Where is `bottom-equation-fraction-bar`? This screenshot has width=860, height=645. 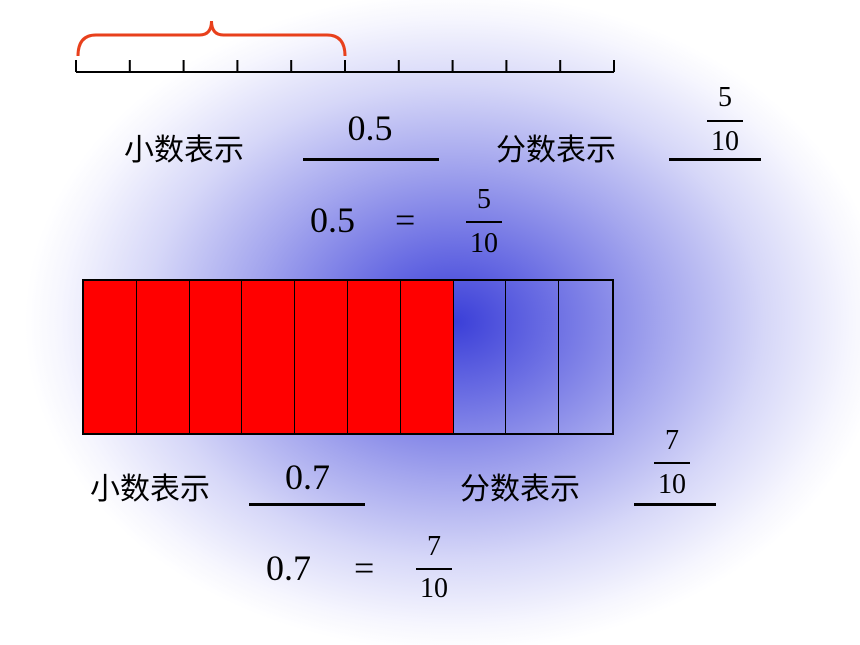 bottom-equation-fraction-bar is located at coordinates (434, 569).